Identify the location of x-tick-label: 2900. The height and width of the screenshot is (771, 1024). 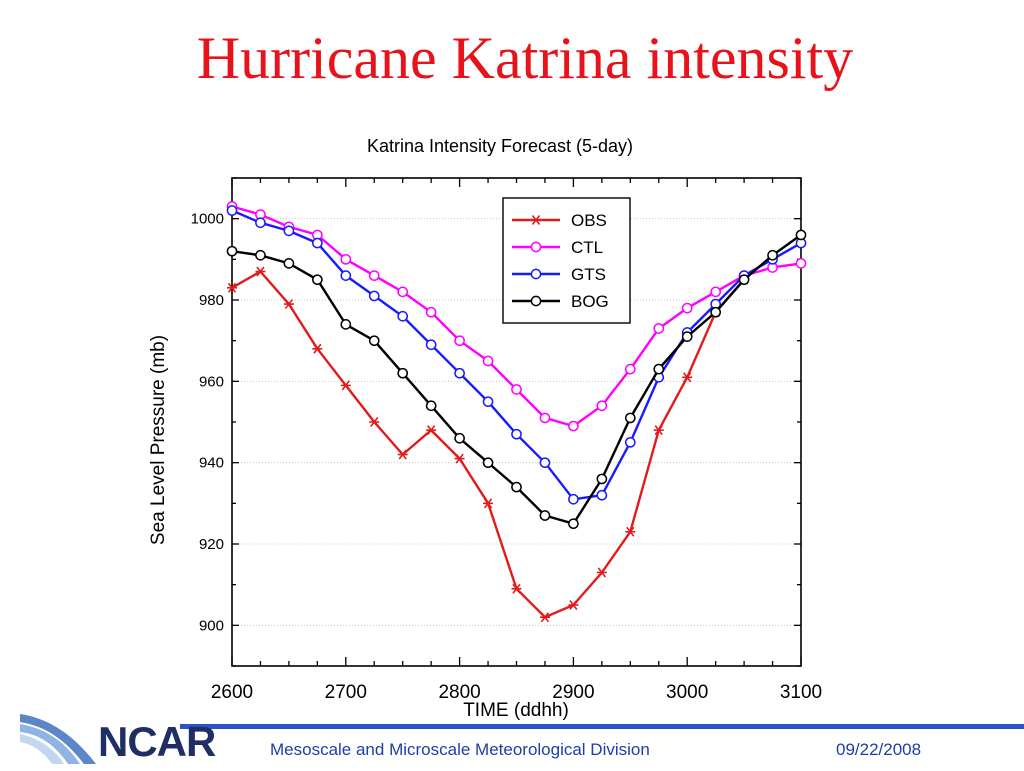
(573, 692).